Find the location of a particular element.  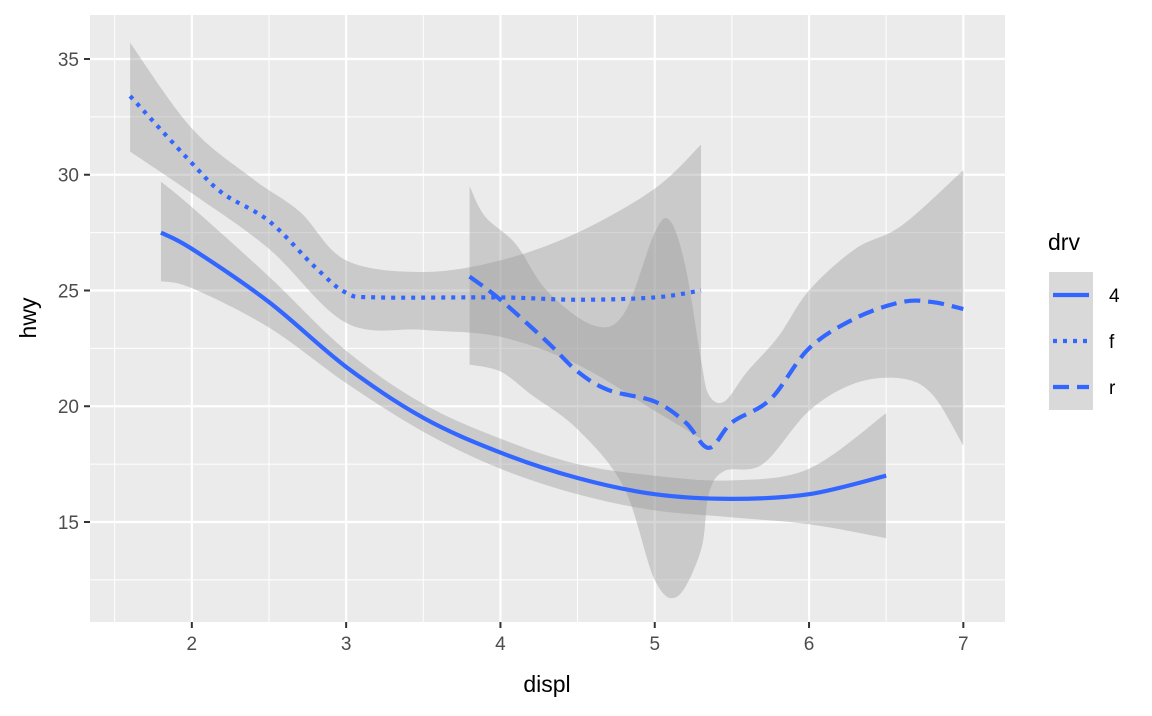

x-tick-label: 6 is located at coordinates (809, 644).